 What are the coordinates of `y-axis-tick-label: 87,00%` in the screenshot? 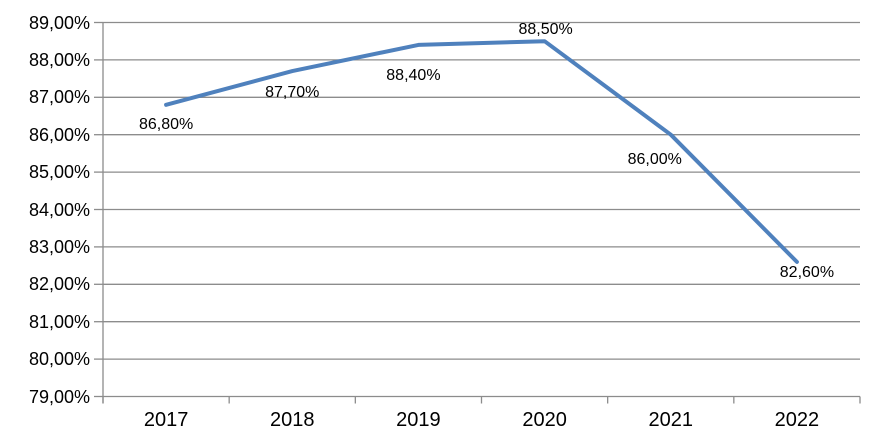 It's located at (59, 97).